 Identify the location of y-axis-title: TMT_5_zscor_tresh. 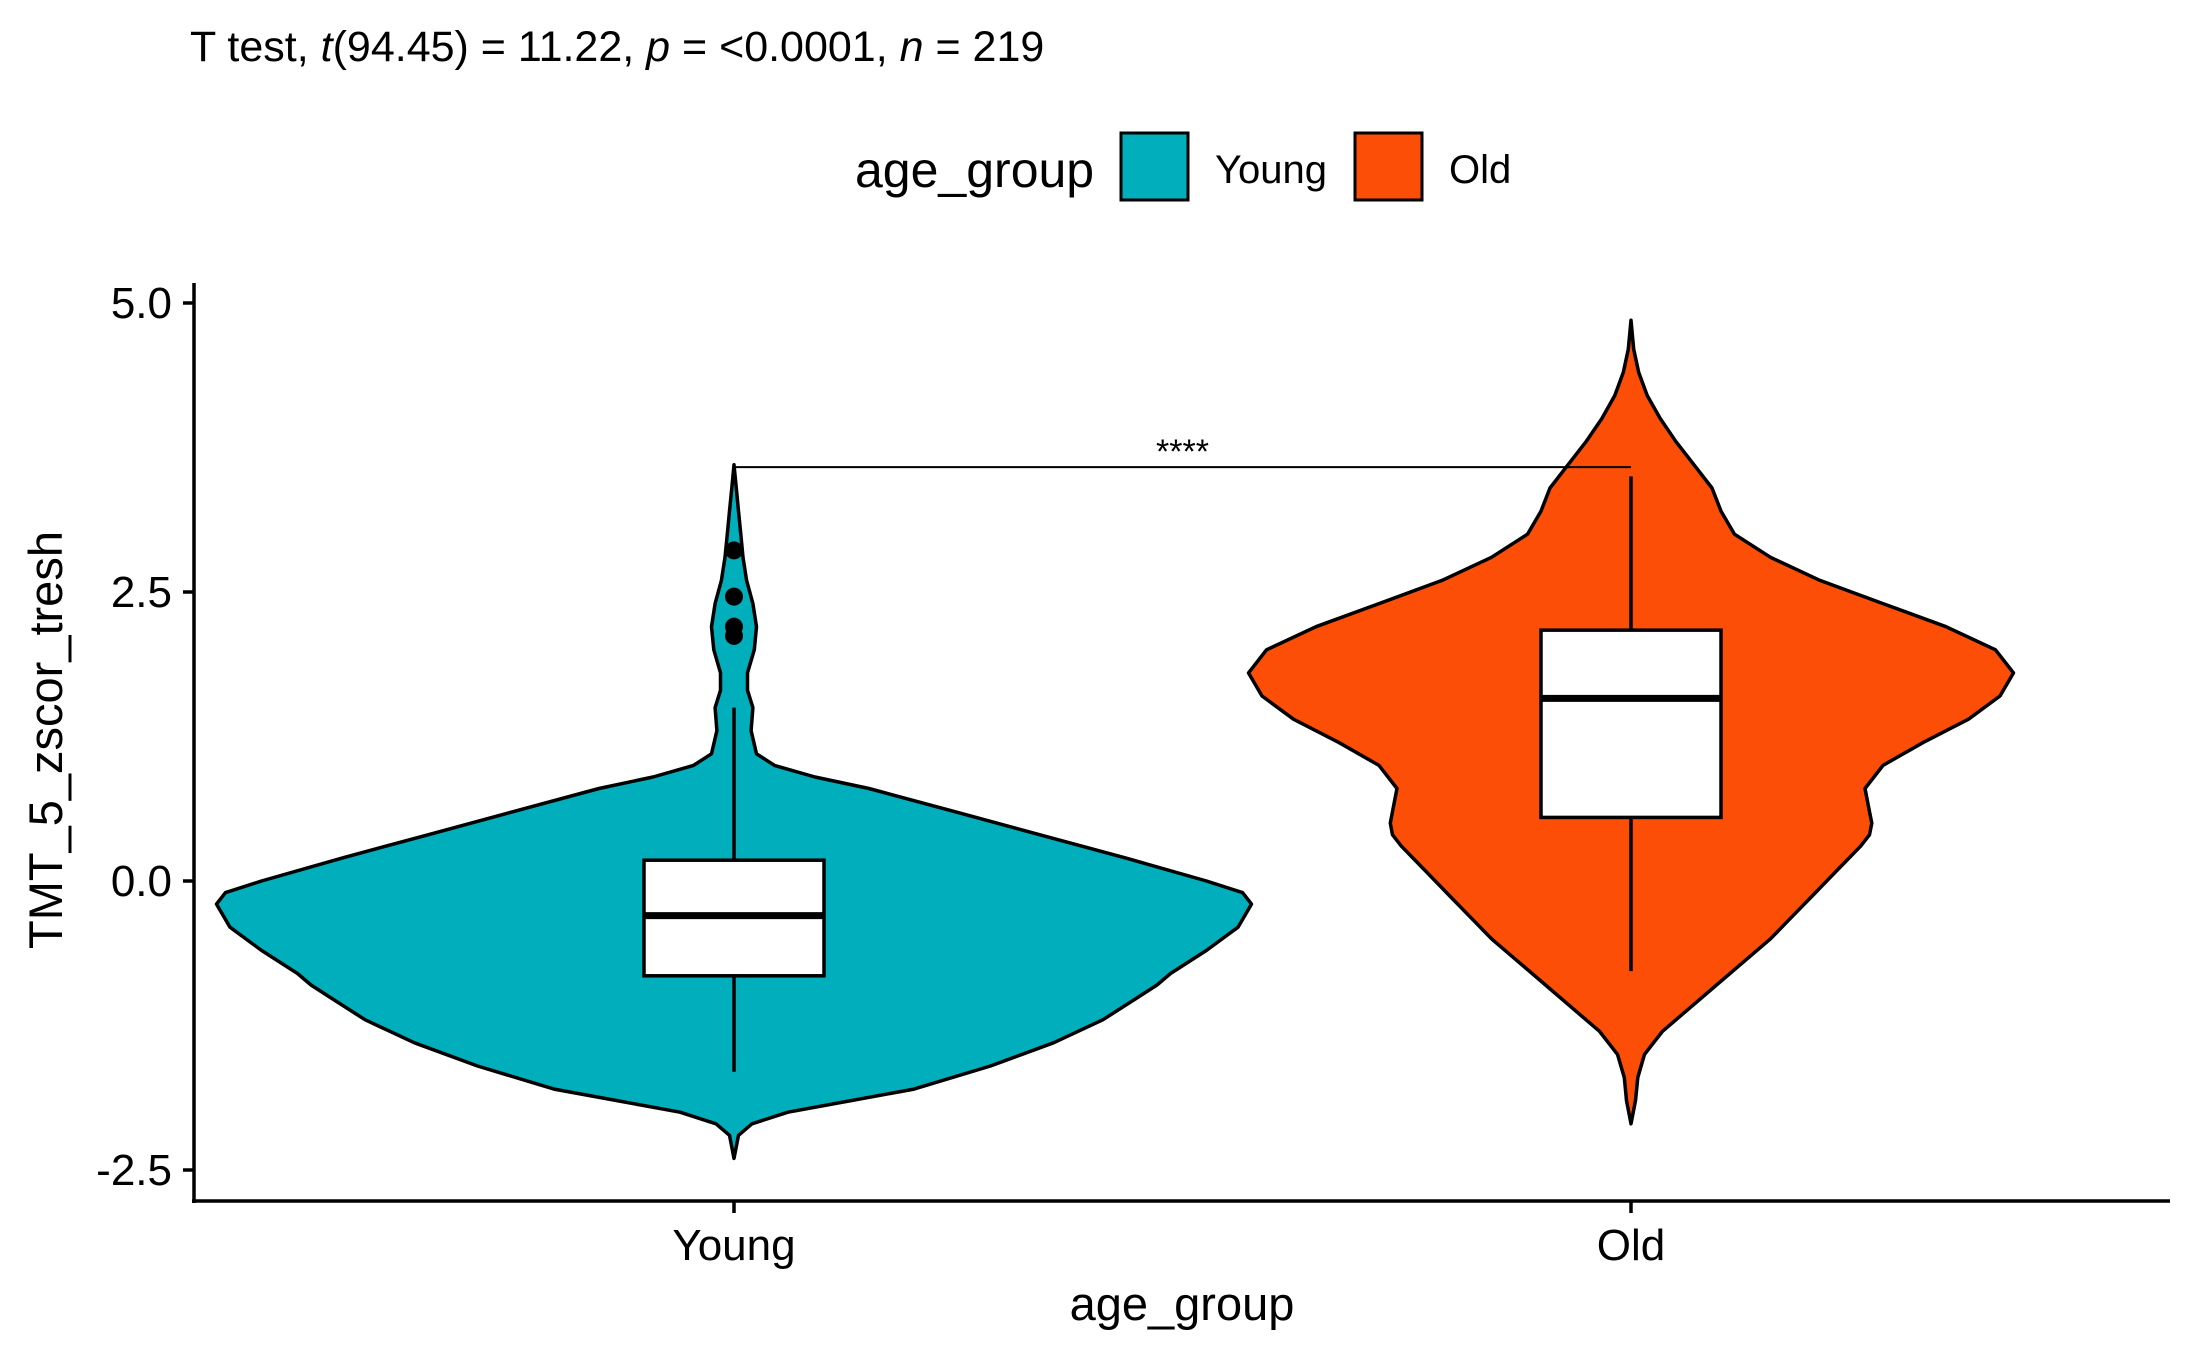
(45, 740).